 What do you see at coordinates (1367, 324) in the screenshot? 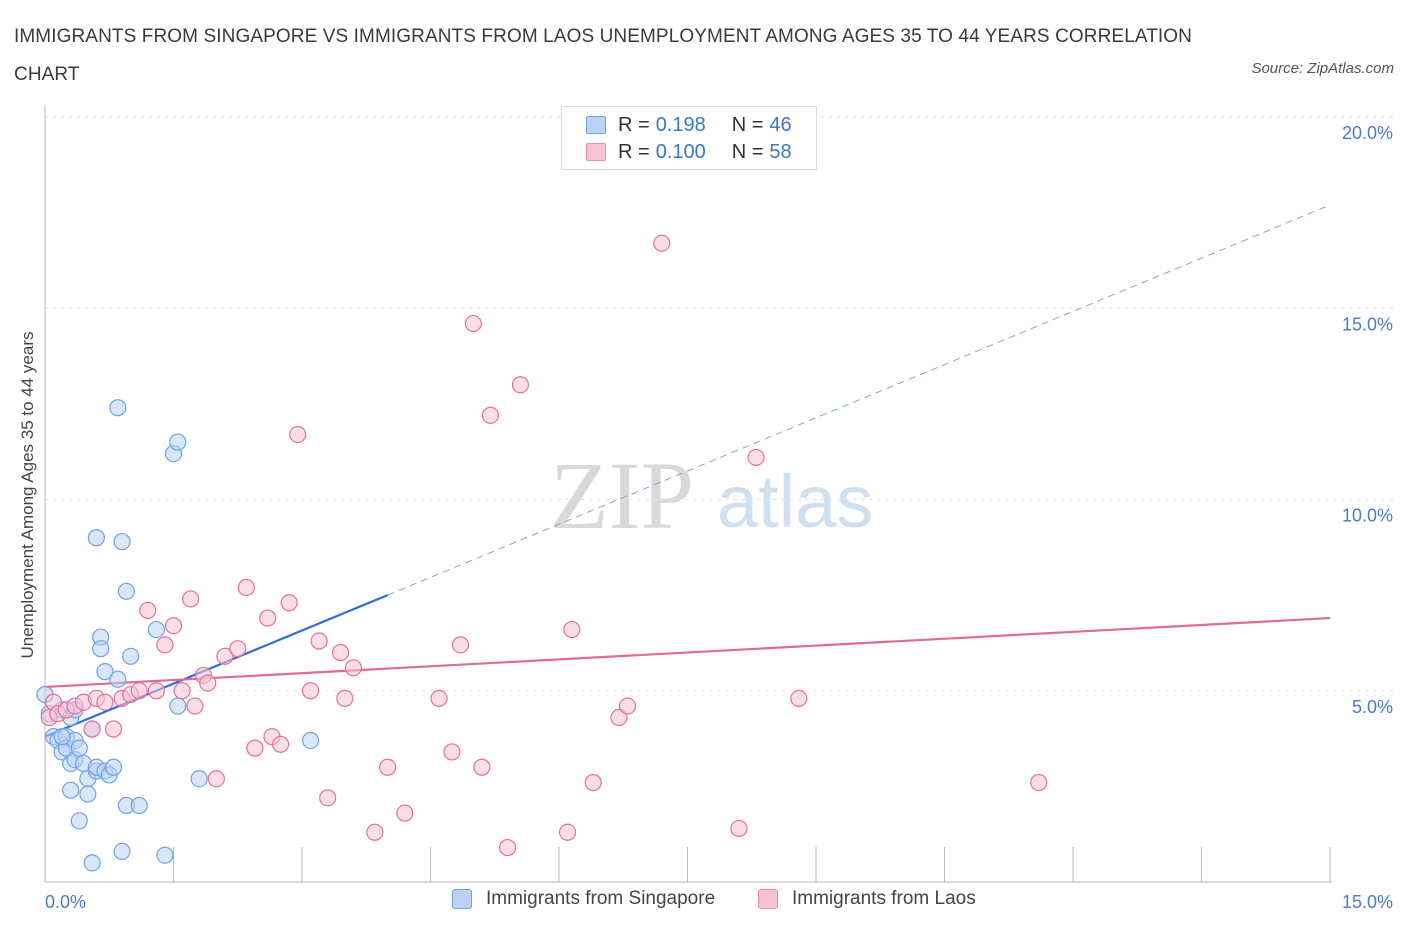
I see `y-tick-label: 15.0%` at bounding box center [1367, 324].